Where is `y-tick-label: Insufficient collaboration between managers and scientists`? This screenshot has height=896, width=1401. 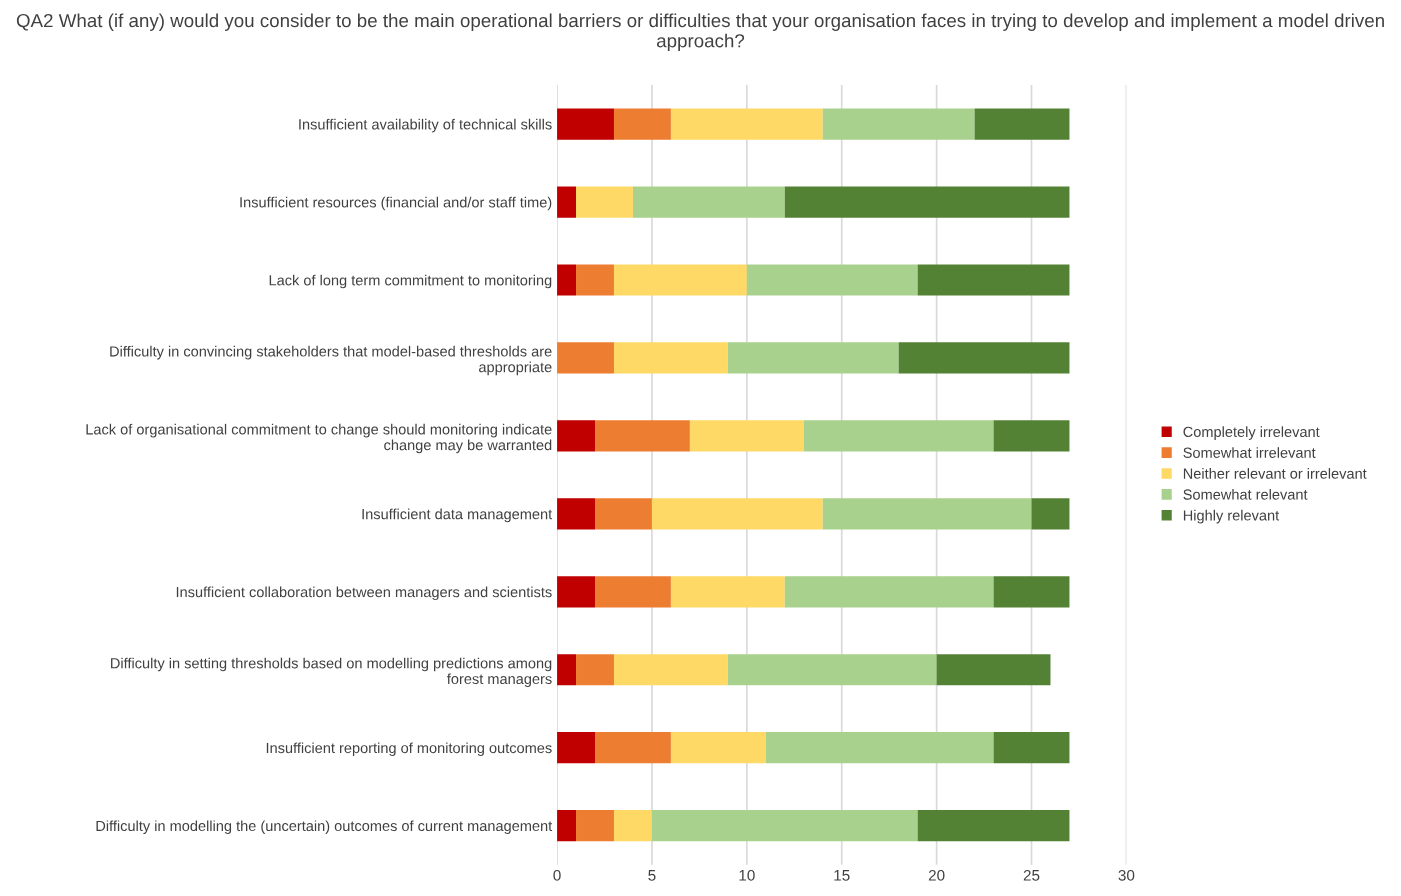
y-tick-label: Insufficient collaboration between managers and scientists is located at coordinates (364, 593).